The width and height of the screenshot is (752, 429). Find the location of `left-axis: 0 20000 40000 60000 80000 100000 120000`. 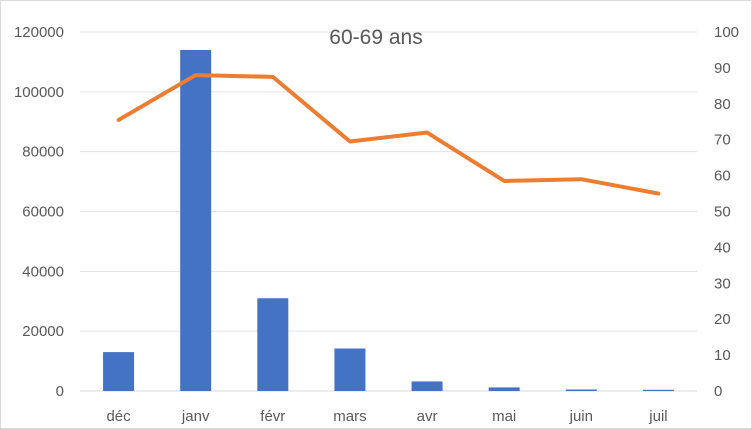

left-axis: 0 20000 40000 60000 80000 100000 120000 is located at coordinates (39, 212).